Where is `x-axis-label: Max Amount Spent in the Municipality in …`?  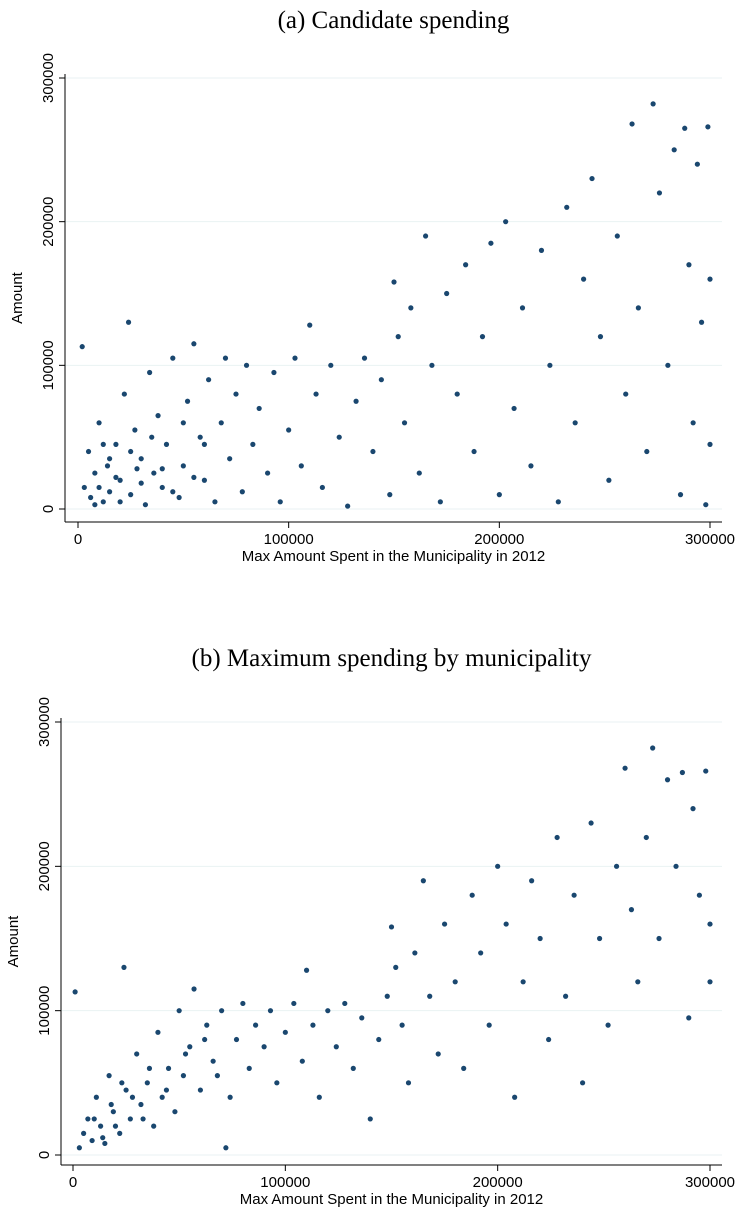
x-axis-label: Max Amount Spent in the Municipality in … is located at coordinates (392, 1199).